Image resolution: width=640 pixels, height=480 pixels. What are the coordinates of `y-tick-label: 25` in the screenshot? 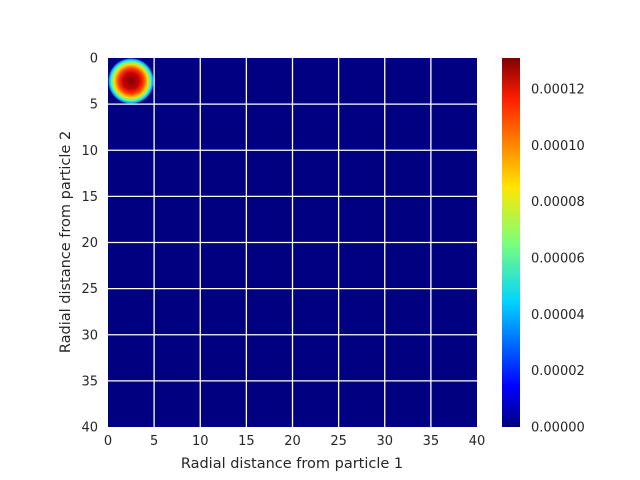 It's located at (89, 289).